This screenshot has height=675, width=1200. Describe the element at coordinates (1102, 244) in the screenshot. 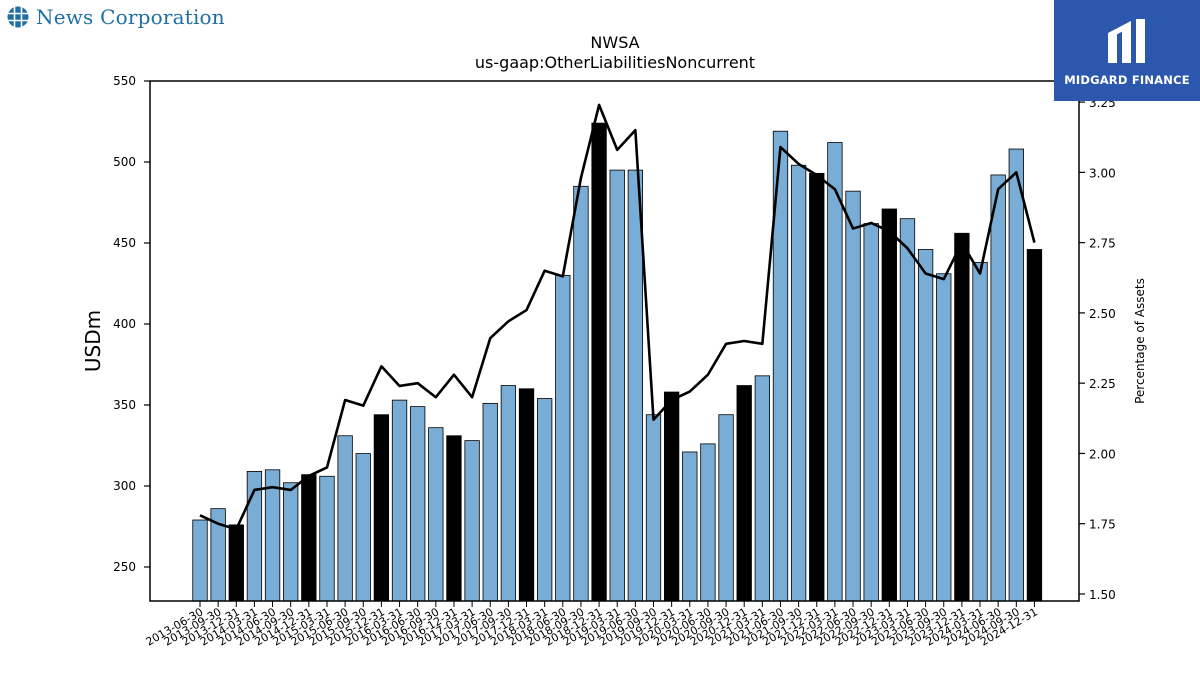

I see `y2-tick-label: 2.75` at that location.